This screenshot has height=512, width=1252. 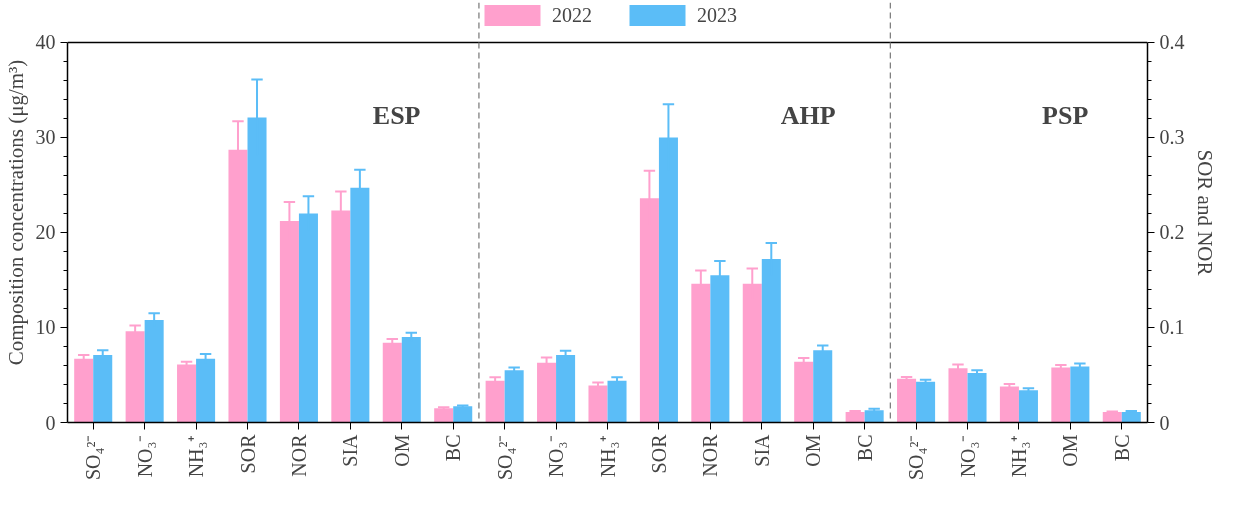 What do you see at coordinates (572, 15) in the screenshot?
I see `legend-label: 2022` at bounding box center [572, 15].